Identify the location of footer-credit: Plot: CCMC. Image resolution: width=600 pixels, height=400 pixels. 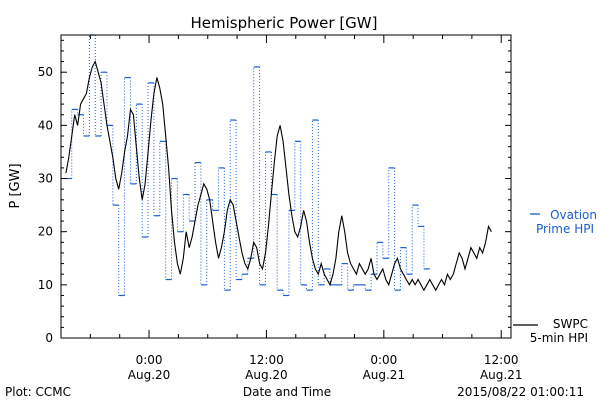
(38, 392).